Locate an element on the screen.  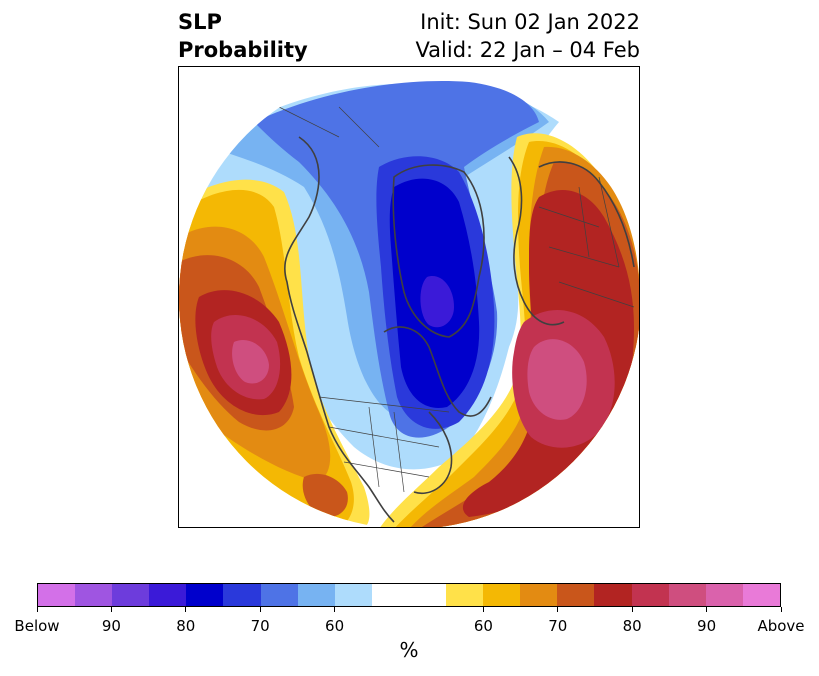
colorbar-unit-label: % is located at coordinates (409, 650).